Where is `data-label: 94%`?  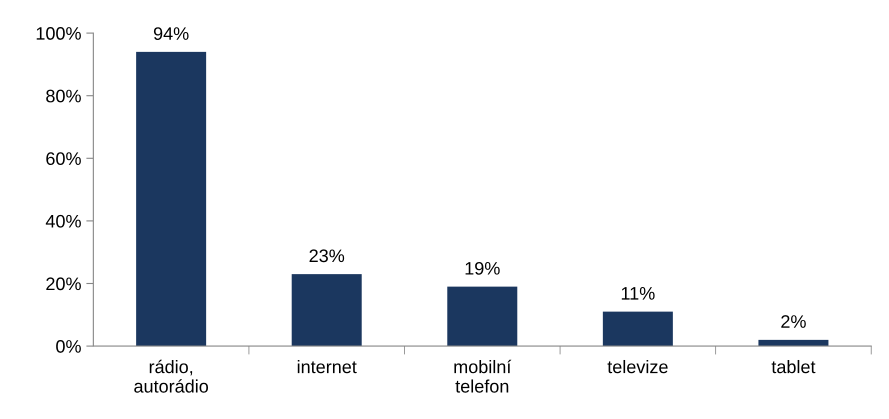
data-label: 94% is located at coordinates (171, 33).